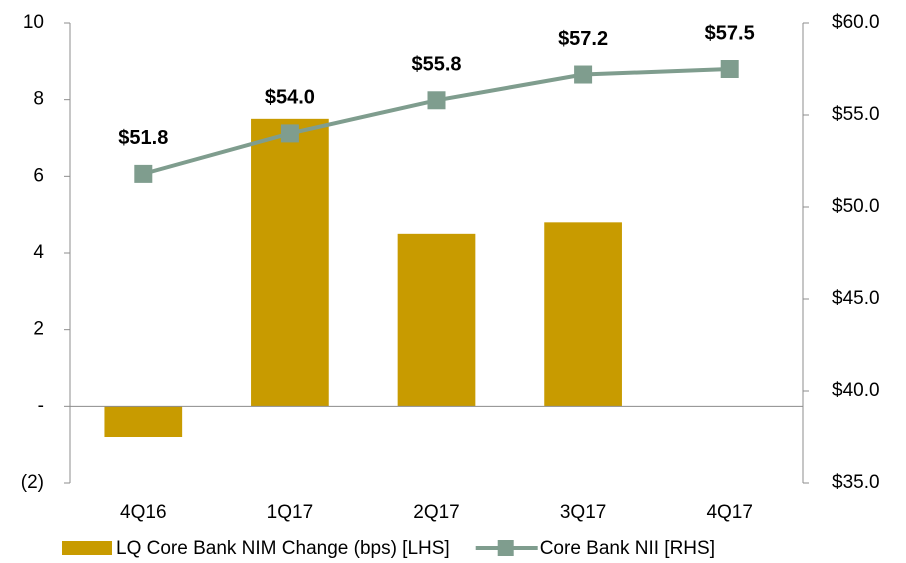 The height and width of the screenshot is (563, 906). Describe the element at coordinates (290, 98) in the screenshot. I see `value-label: $54.0` at that location.